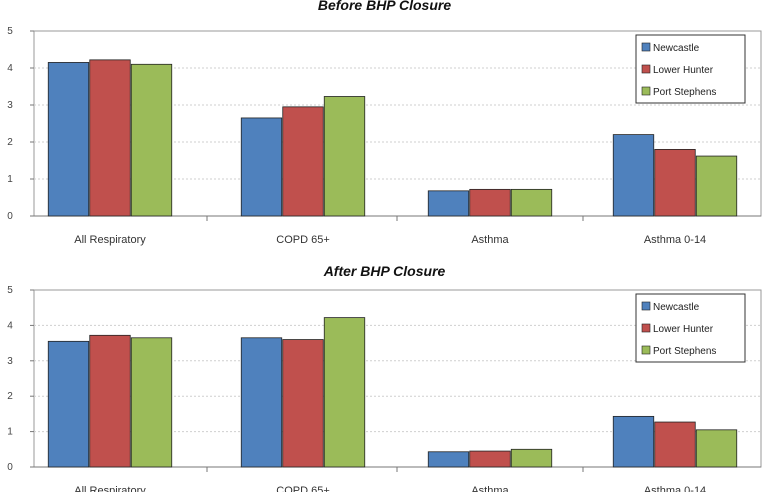  Describe the element at coordinates (384, 6) in the screenshot. I see `chart-title-before: Before BHP Closure` at that location.